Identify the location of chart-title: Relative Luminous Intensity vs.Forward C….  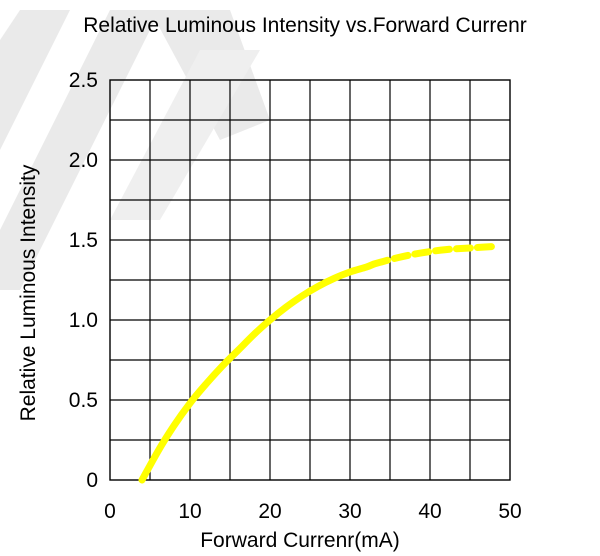
(305, 25).